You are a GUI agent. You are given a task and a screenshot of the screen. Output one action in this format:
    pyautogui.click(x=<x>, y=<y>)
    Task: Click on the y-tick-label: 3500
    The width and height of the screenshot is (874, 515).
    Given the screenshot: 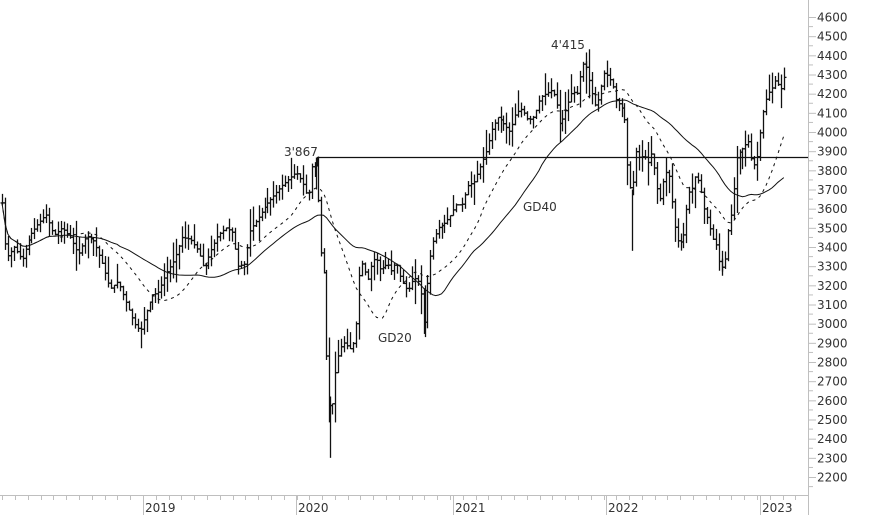 What is the action you would take?
    pyautogui.click(x=832, y=228)
    